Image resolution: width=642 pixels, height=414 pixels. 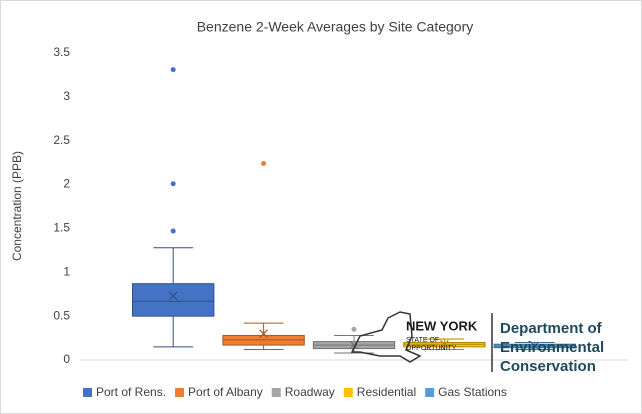 What do you see at coordinates (66, 359) in the screenshot?
I see `y-tick-label: 0` at bounding box center [66, 359].